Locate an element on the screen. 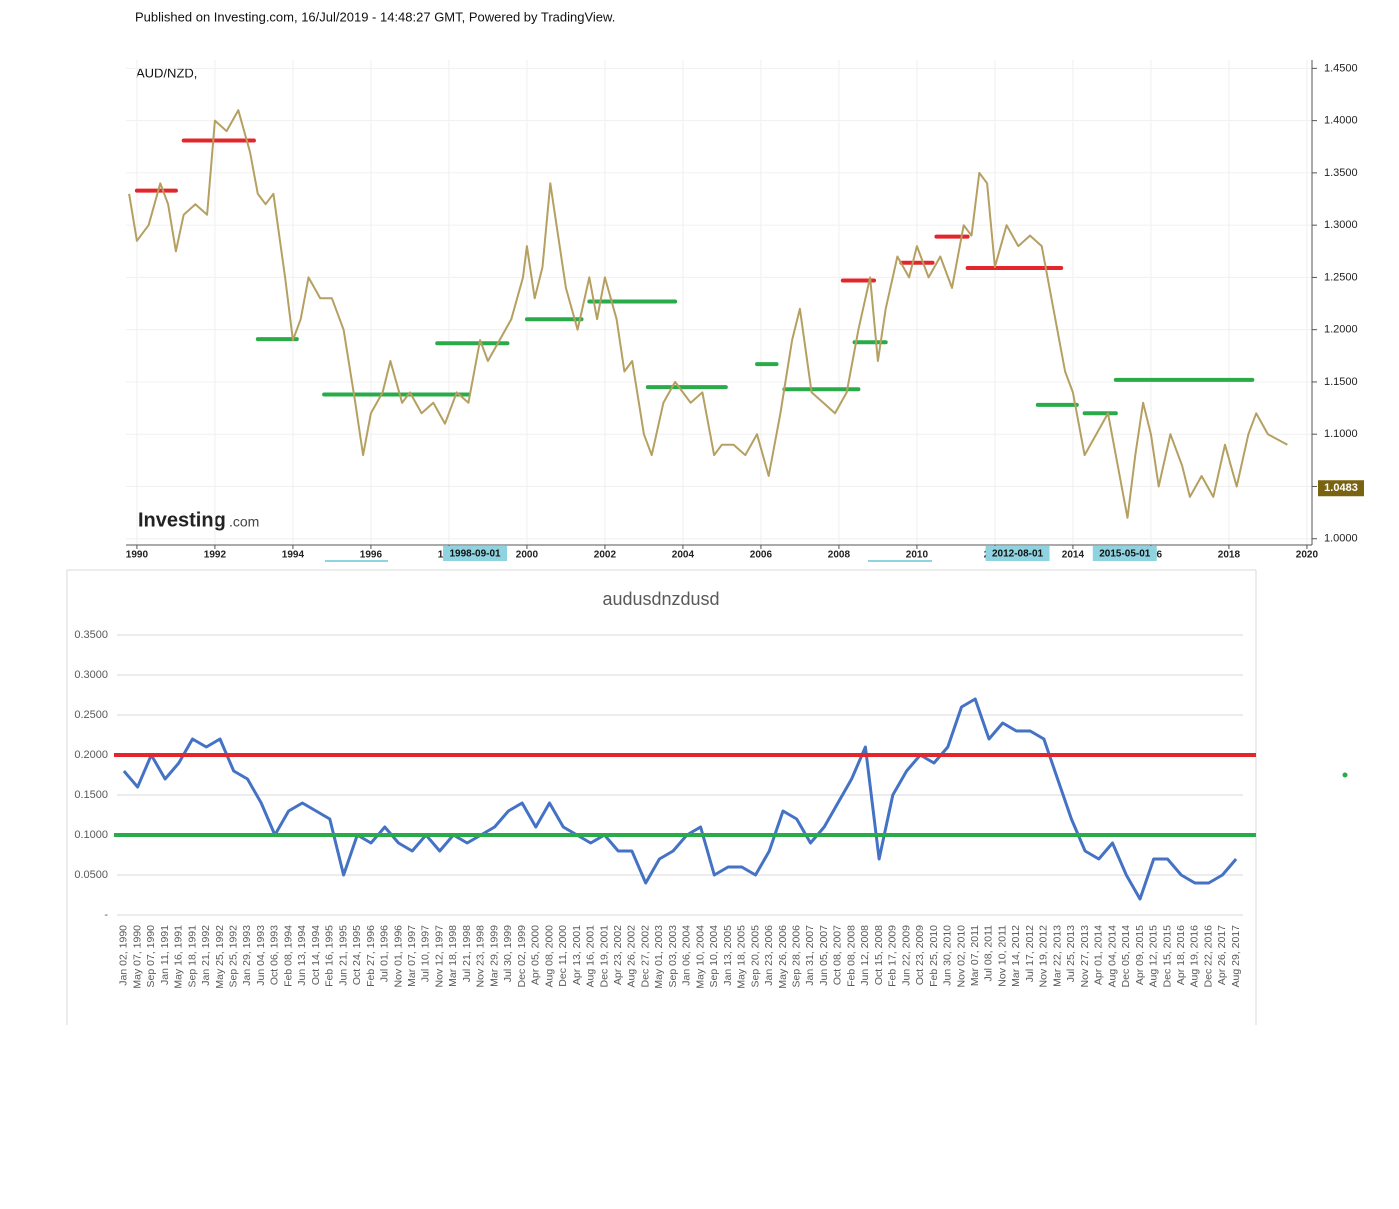 This screenshot has height=1209, width=1399. x-tick-label: Jun 13, 1994 is located at coordinates (302, 955).